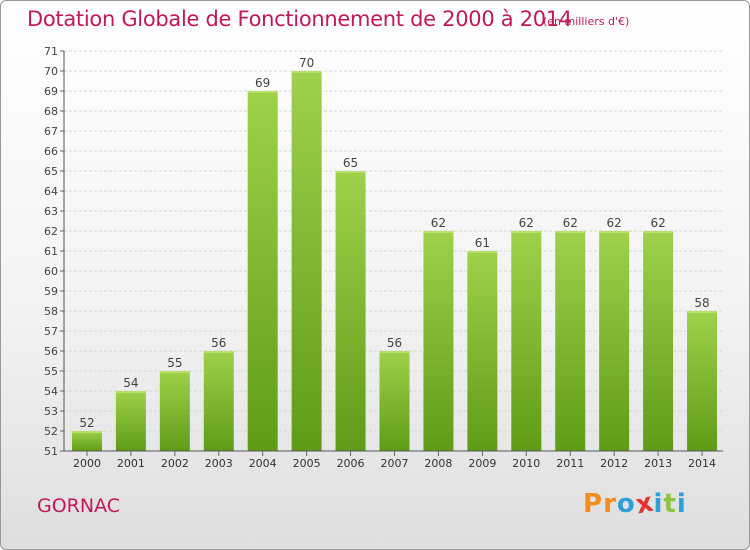 Image resolution: width=750 pixels, height=550 pixels. I want to click on y-tick-label: 60, so click(51, 271).